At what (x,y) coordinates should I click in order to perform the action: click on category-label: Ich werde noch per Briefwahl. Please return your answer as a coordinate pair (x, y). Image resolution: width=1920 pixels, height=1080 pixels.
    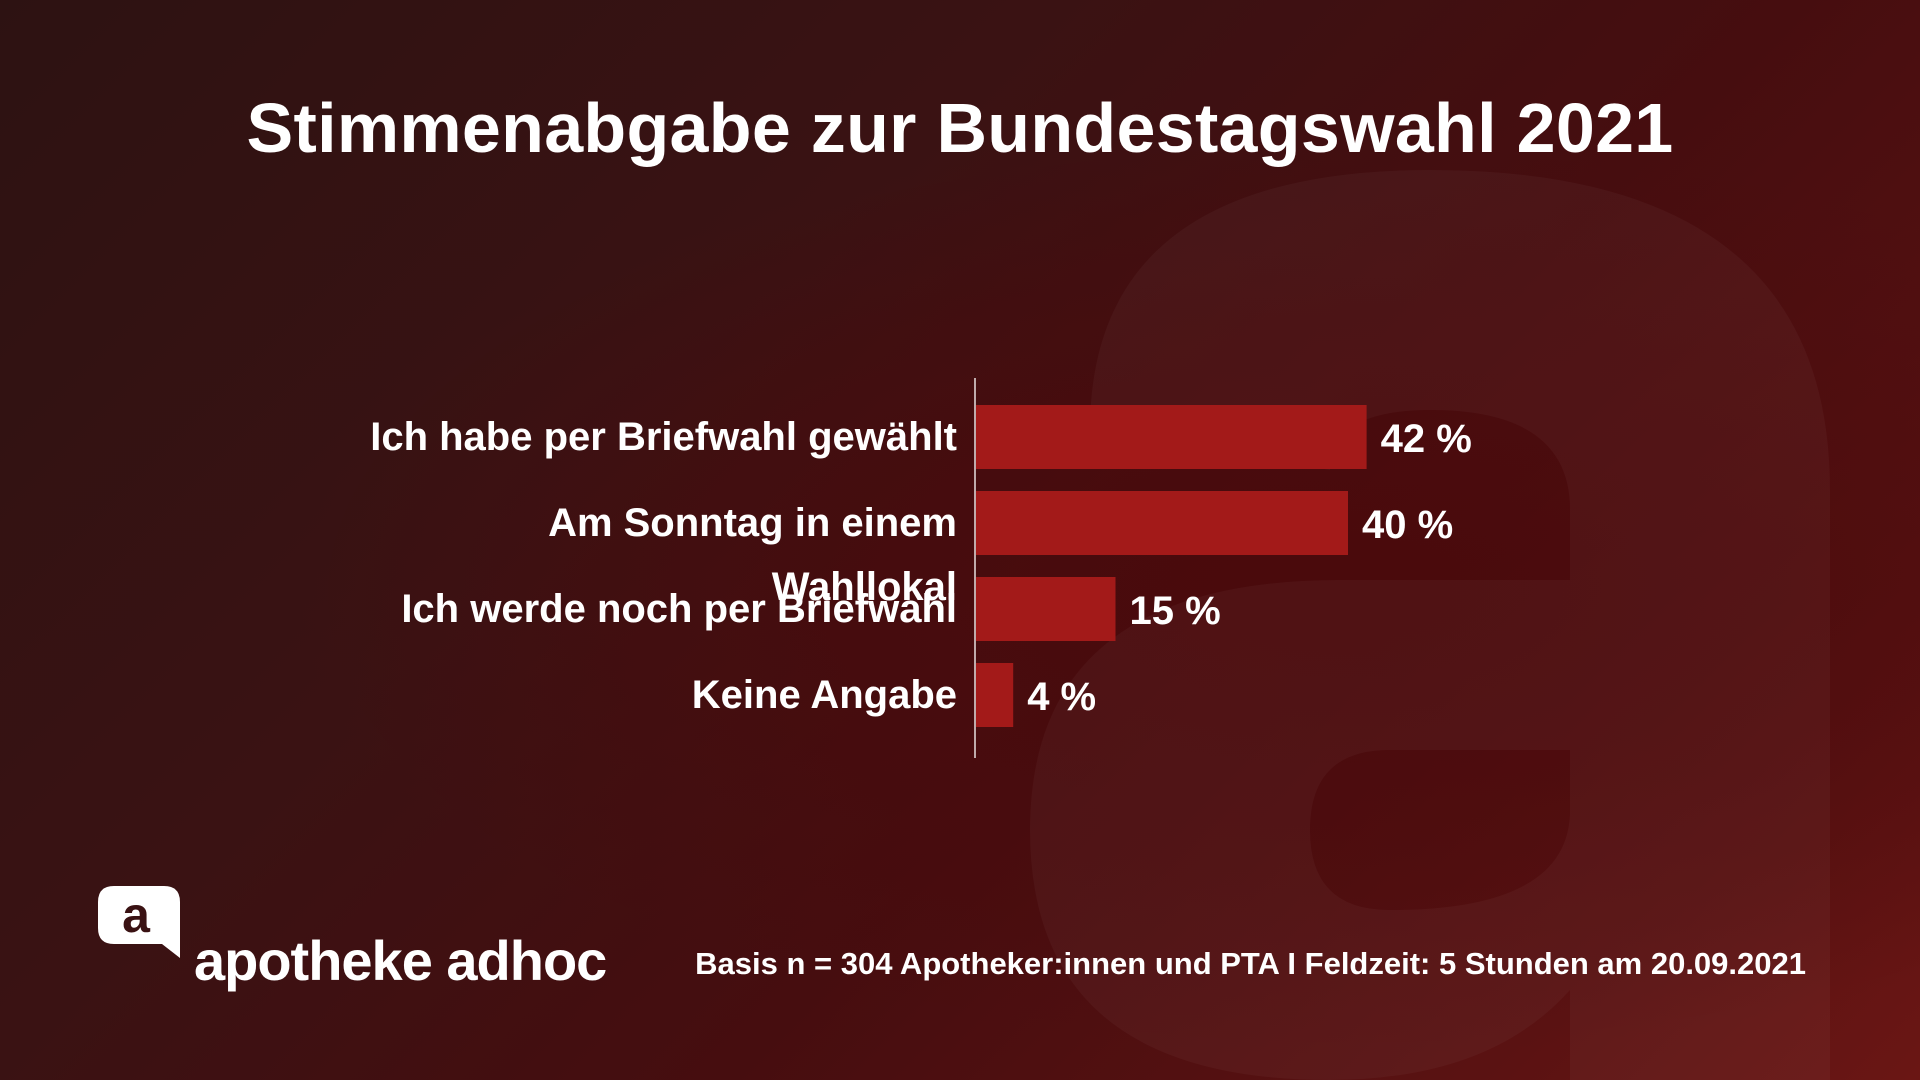
    Looking at the image, I should click on (679, 609).